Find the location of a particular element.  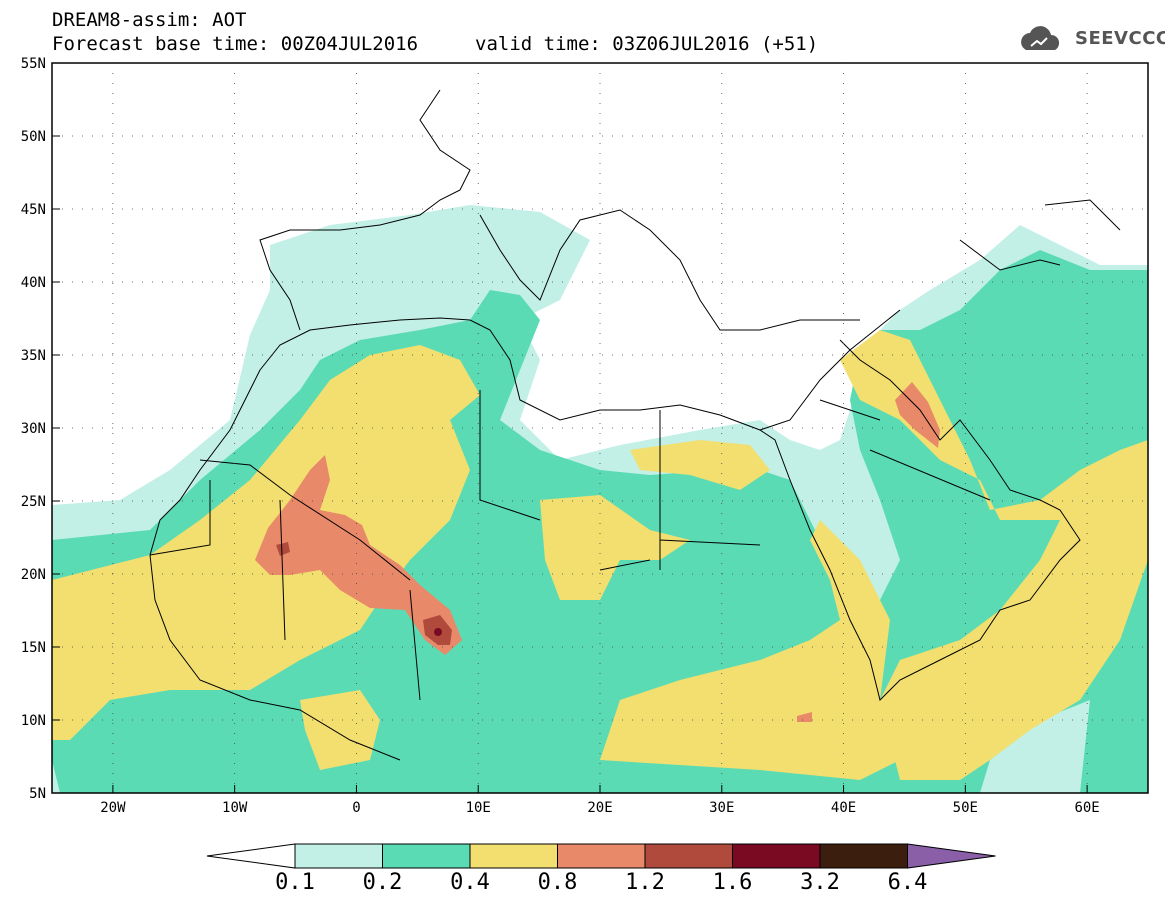

aot-band-0.4-sahel is located at coordinates (340, 730).